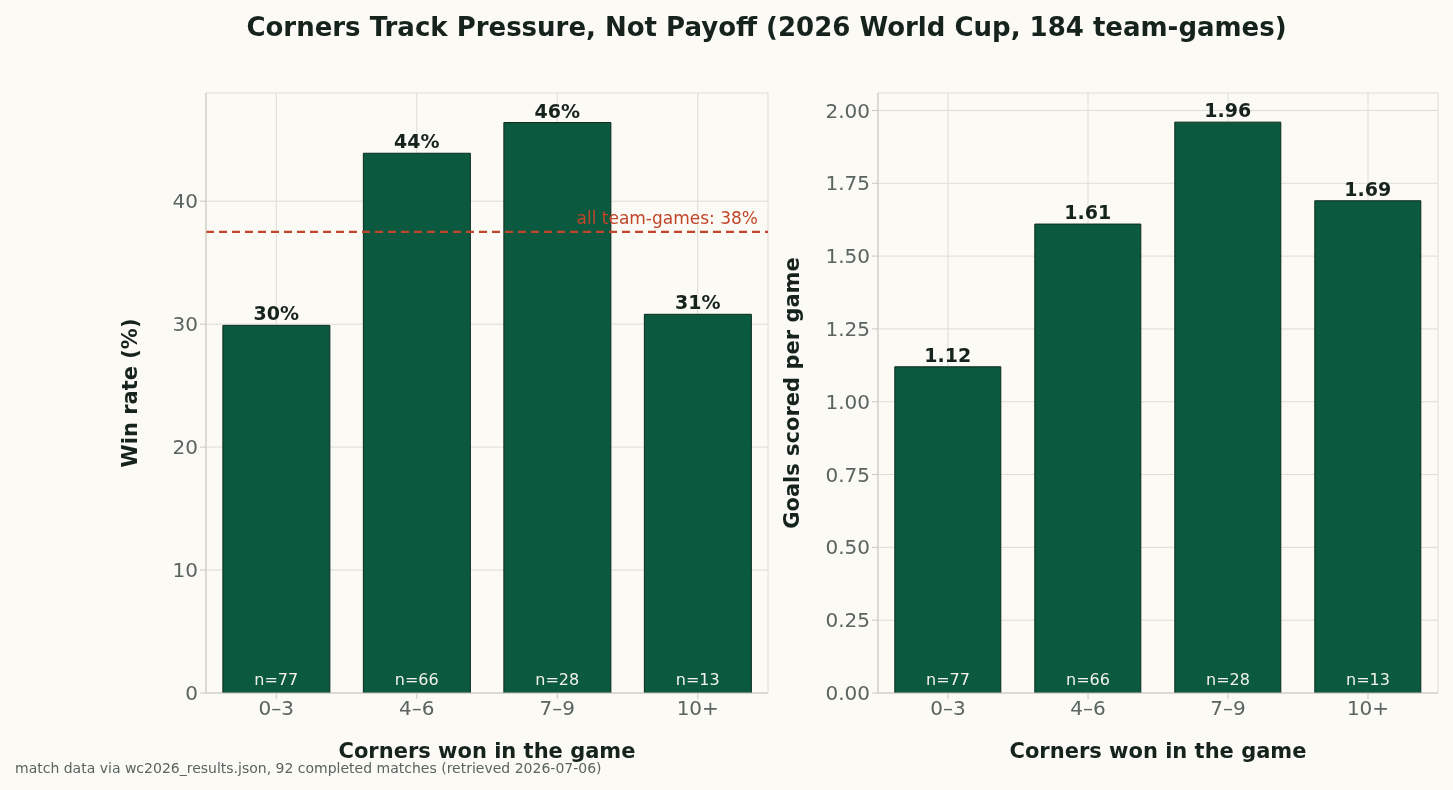 Image resolution: width=1453 pixels, height=790 pixels. Describe the element at coordinates (1228, 110) in the screenshot. I see `data-label: 1.96` at that location.